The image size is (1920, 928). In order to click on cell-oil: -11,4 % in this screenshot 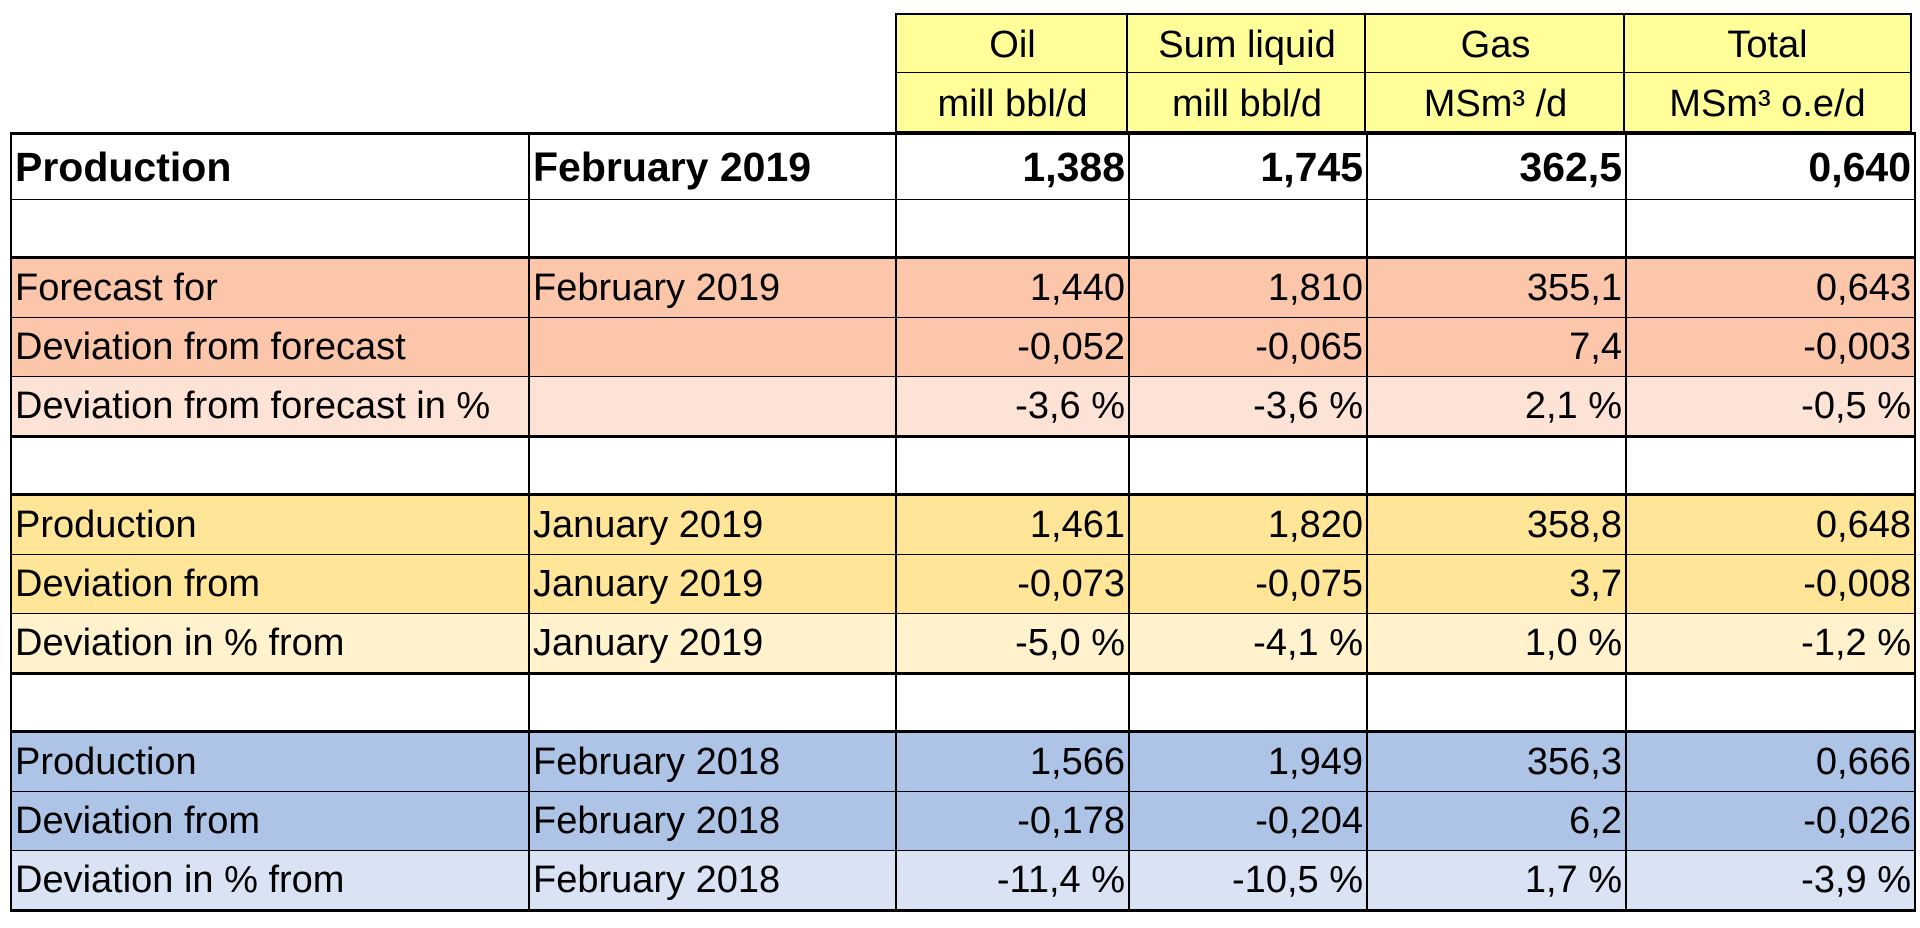, I will do `click(1012, 881)`.